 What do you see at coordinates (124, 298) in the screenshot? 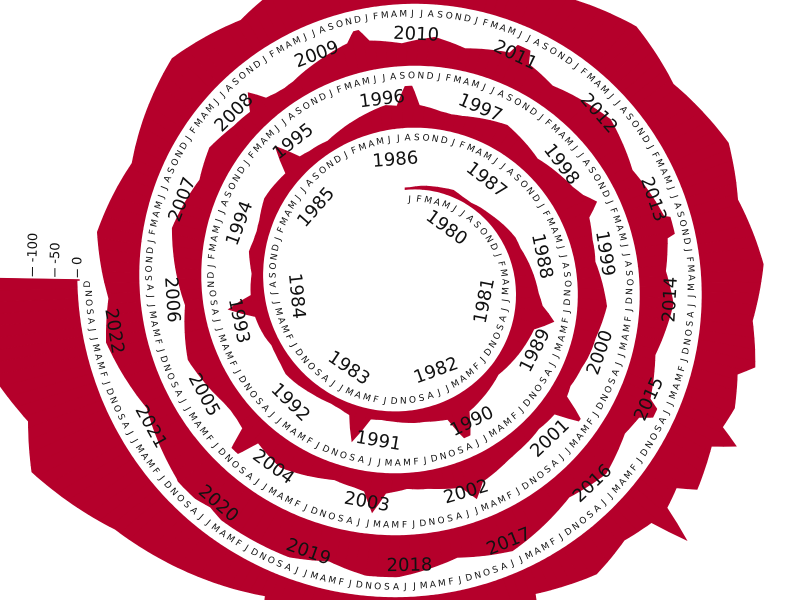
I see `area-segment` at bounding box center [124, 298].